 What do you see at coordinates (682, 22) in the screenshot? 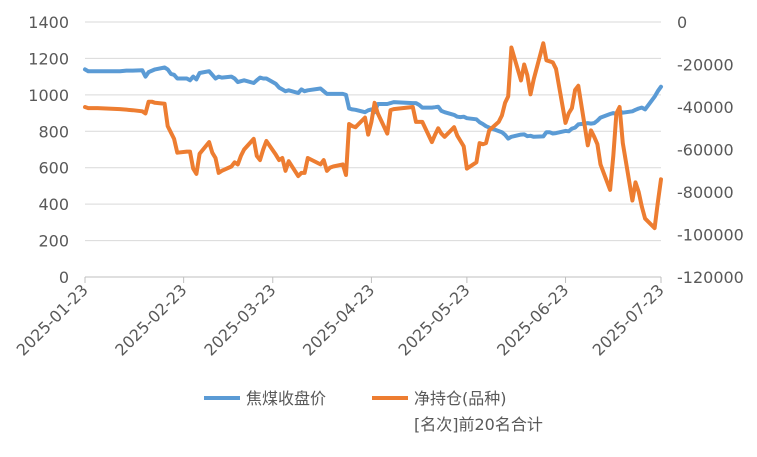
I see `y-right-tick-label: 0` at bounding box center [682, 22].